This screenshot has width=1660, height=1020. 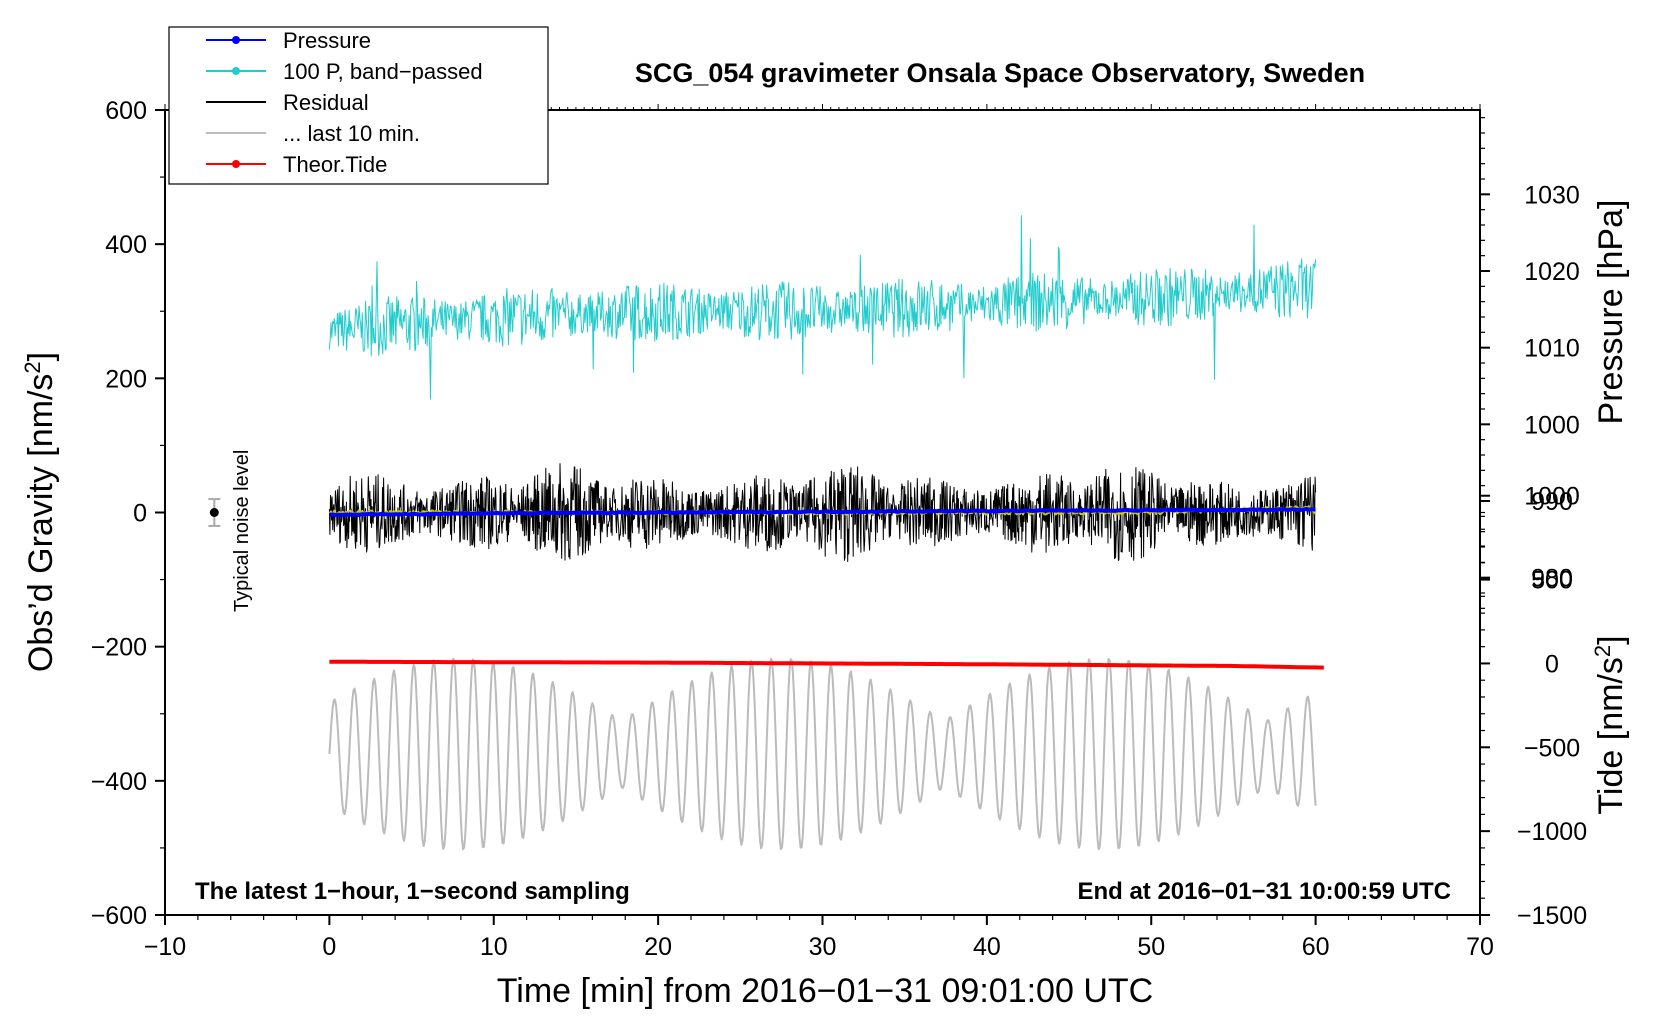 What do you see at coordinates (1552, 349) in the screenshot?
I see `pressure-tick-label: 1010` at bounding box center [1552, 349].